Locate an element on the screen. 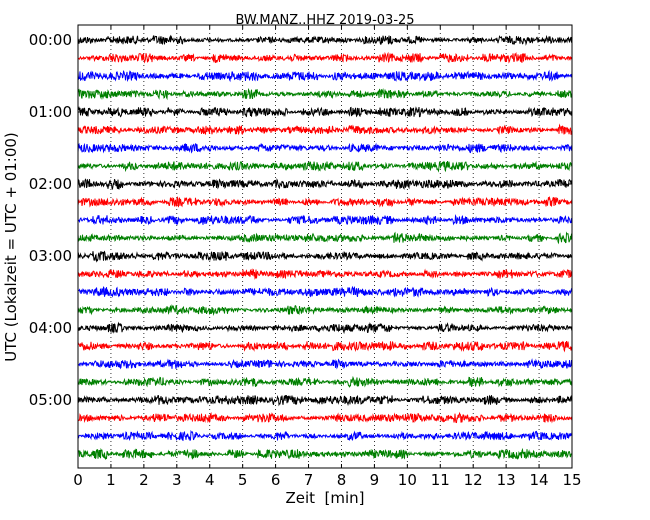 Image resolution: width=650 pixels, height=520 pixels. x-axis-label: Zeit [min] is located at coordinates (324, 498).